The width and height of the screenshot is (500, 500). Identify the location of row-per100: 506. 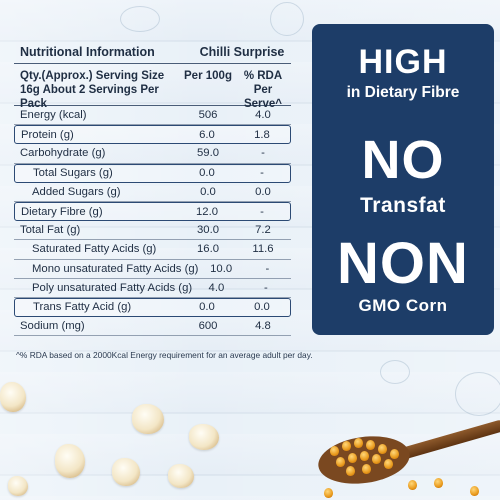
(208, 115).